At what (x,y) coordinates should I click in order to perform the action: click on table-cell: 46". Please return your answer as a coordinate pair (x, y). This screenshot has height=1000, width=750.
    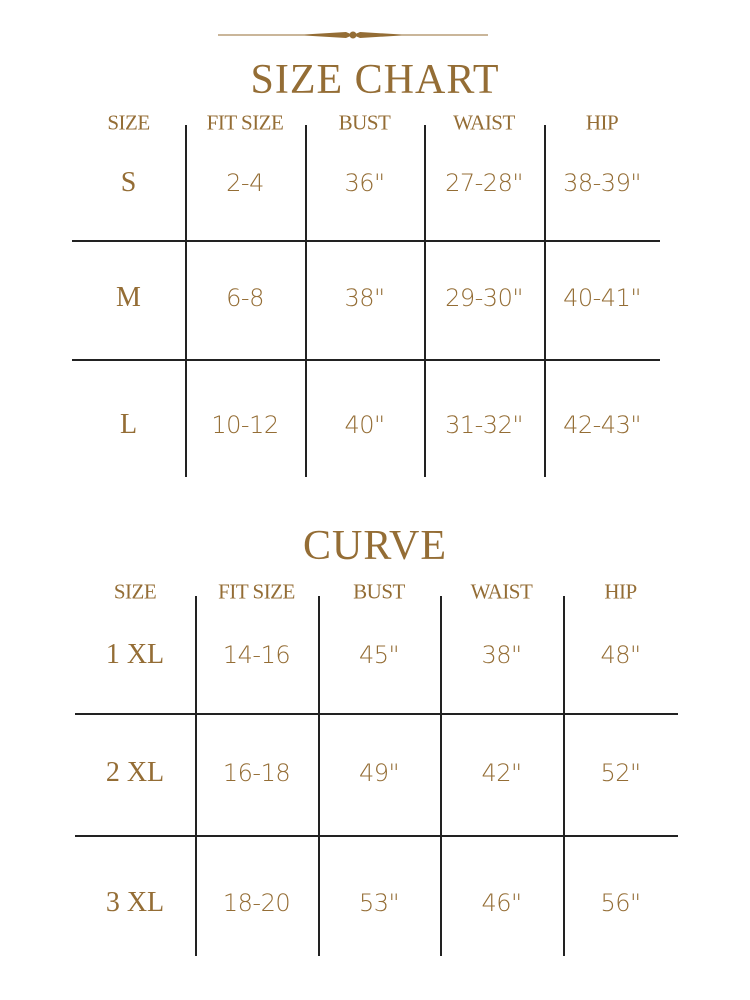
    Looking at the image, I should click on (501, 903).